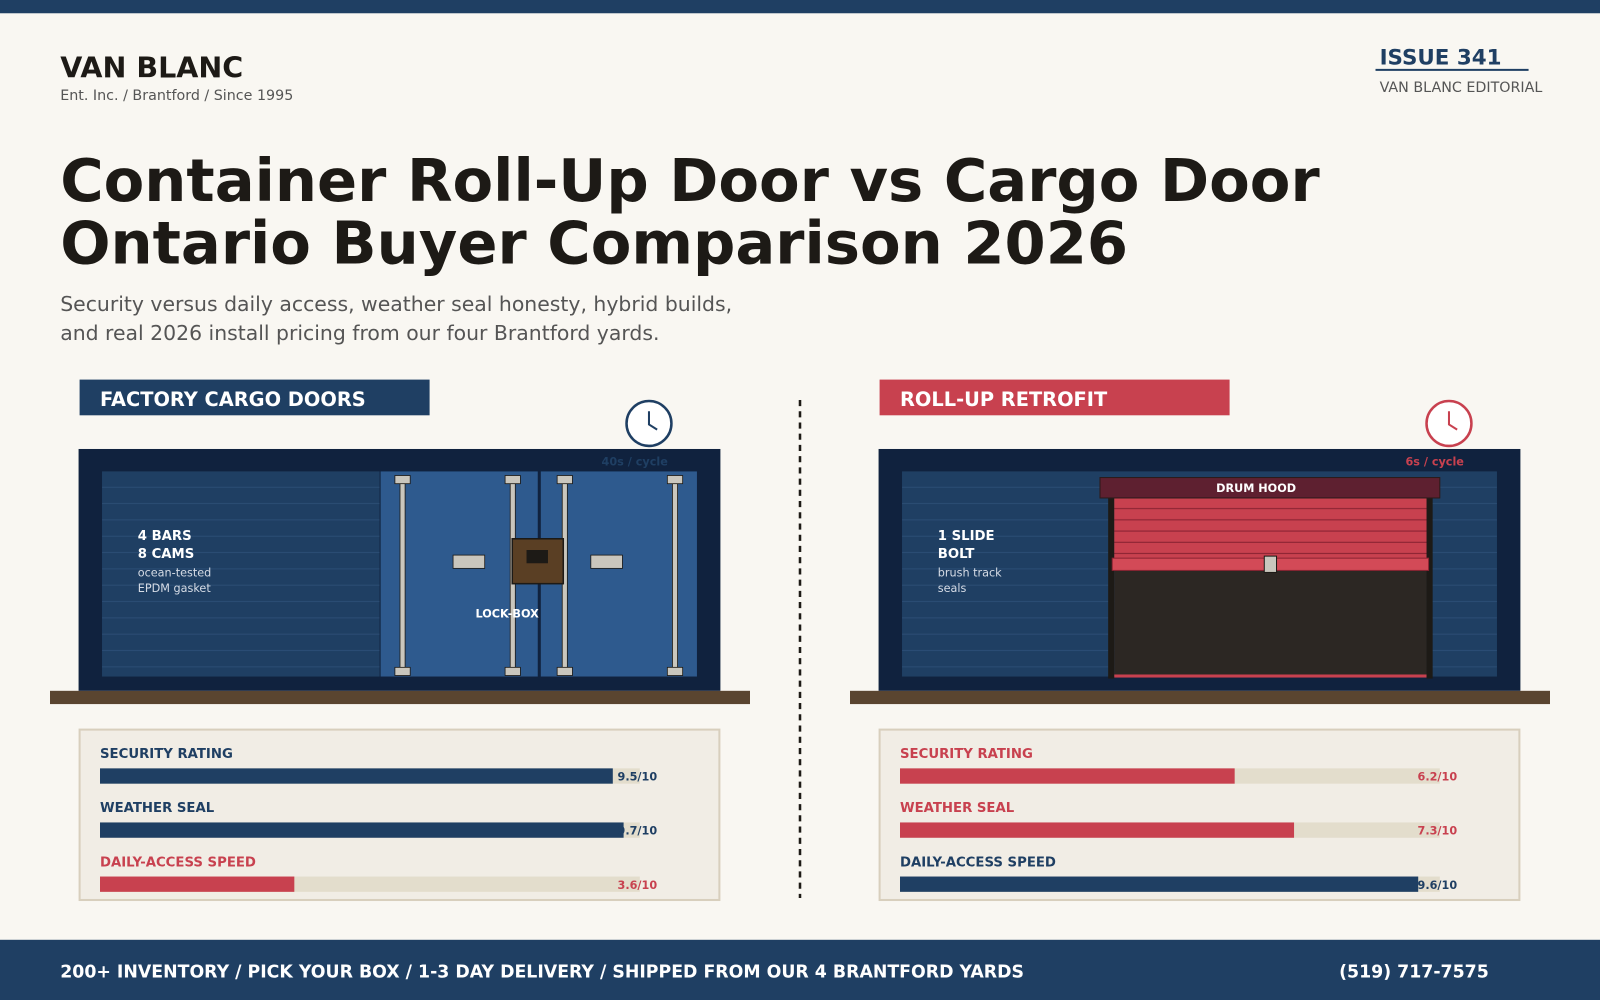 This screenshot has width=1600, height=1000. What do you see at coordinates (638, 831) in the screenshot?
I see `rating-label: 9.7/10` at bounding box center [638, 831].